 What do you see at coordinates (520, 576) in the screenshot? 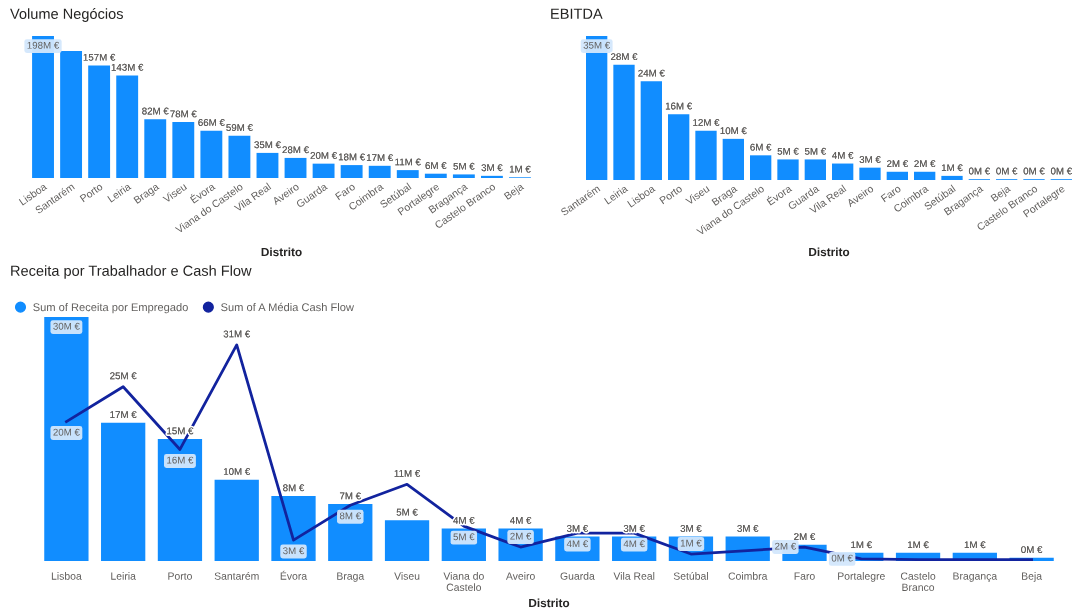
I see `x-tick-label: Aveiro` at bounding box center [520, 576].